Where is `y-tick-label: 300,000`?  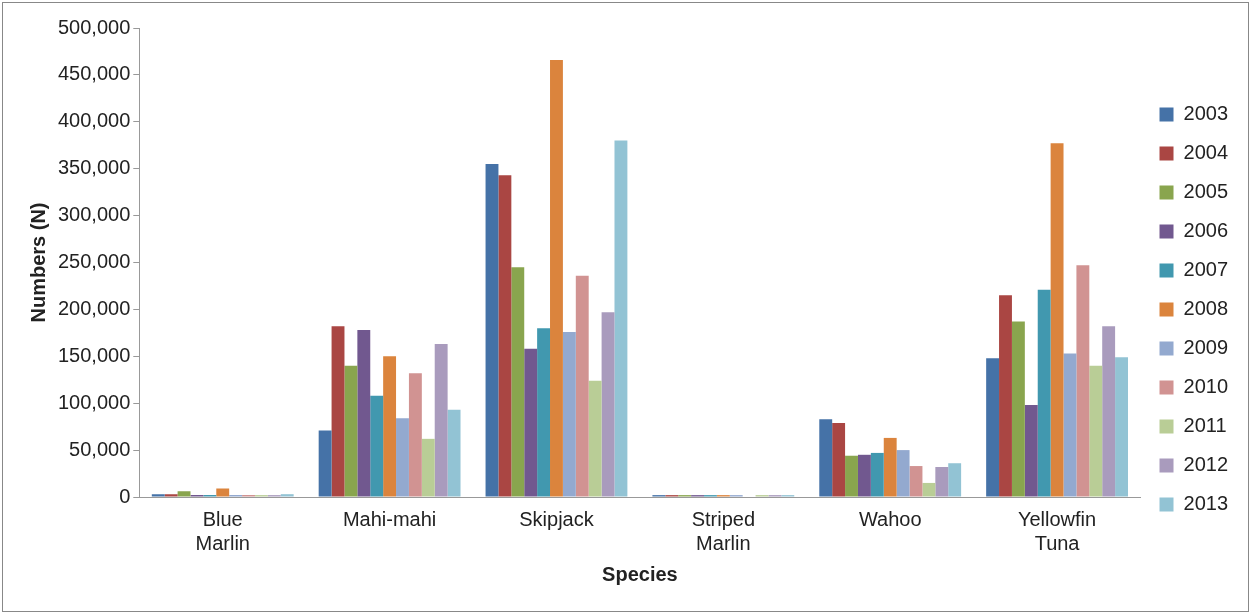 y-tick-label: 300,000 is located at coordinates (94, 214).